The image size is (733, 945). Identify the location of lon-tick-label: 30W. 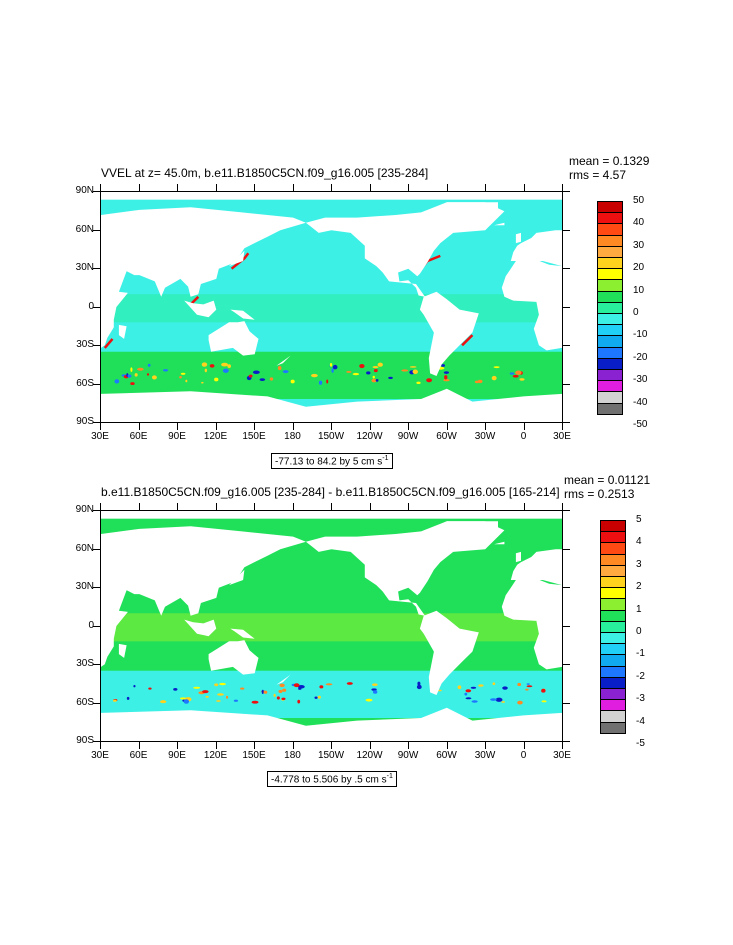
(485, 755).